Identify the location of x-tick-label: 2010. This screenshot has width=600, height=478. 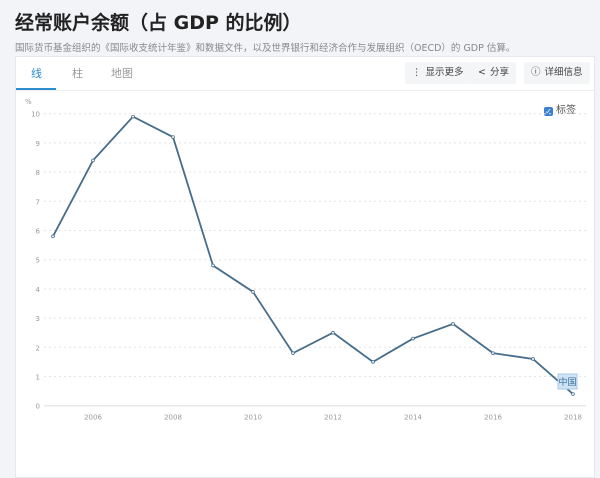
(253, 418).